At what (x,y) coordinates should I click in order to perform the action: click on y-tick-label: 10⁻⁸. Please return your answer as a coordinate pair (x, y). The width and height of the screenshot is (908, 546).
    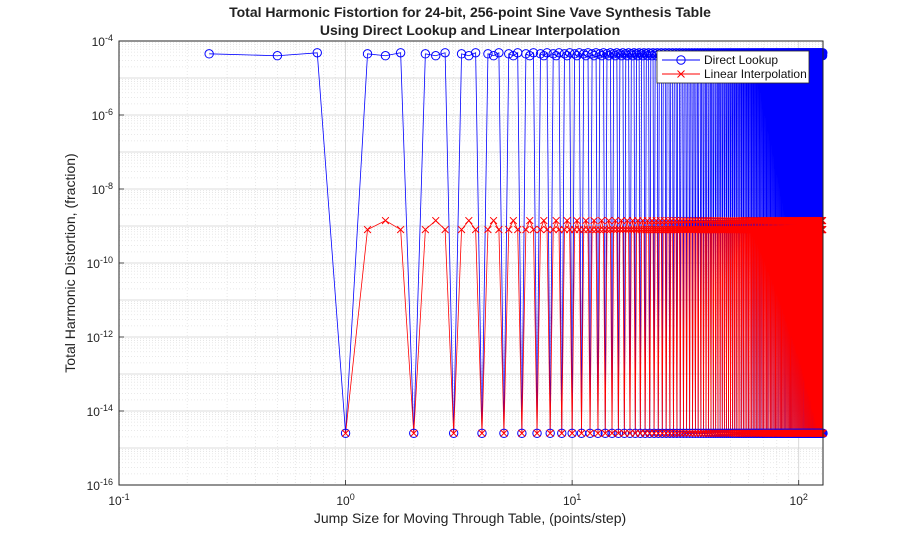
    Looking at the image, I should click on (102, 189).